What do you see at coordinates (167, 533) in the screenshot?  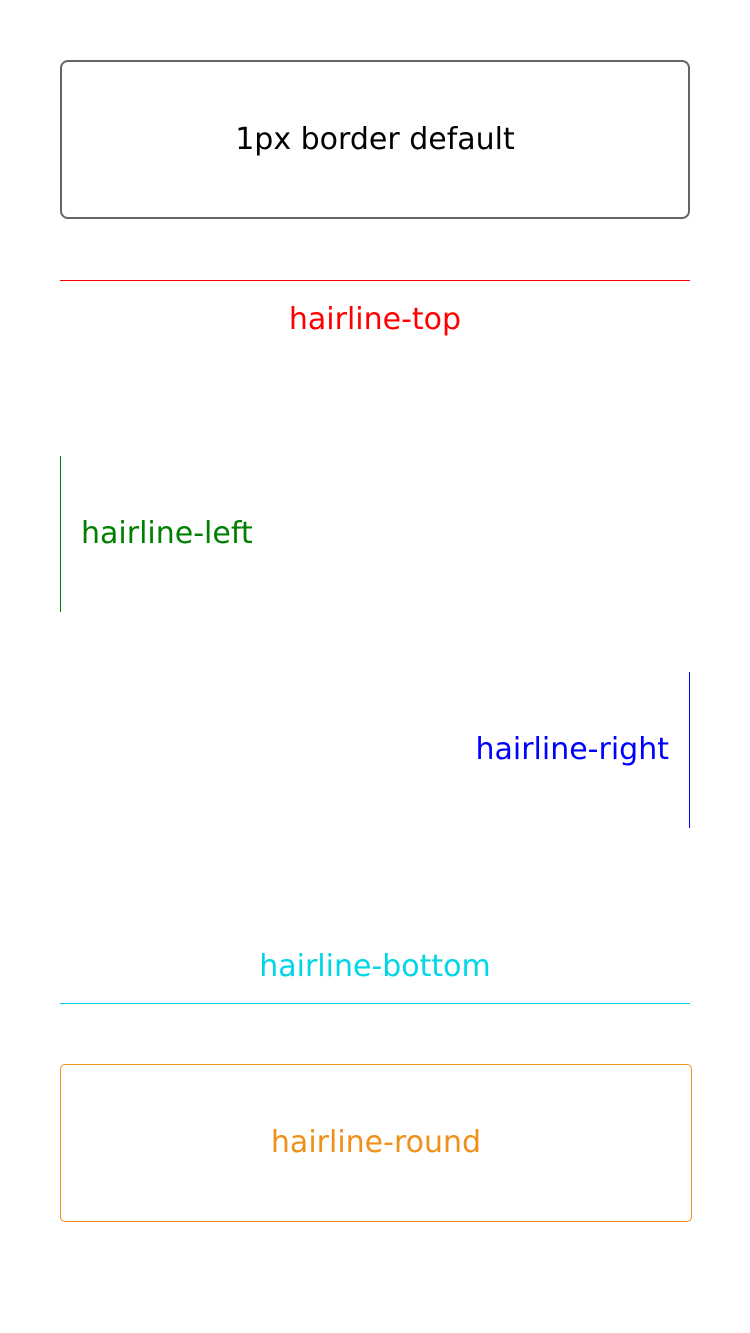 I see `hairline-left-label: hairline-left` at bounding box center [167, 533].